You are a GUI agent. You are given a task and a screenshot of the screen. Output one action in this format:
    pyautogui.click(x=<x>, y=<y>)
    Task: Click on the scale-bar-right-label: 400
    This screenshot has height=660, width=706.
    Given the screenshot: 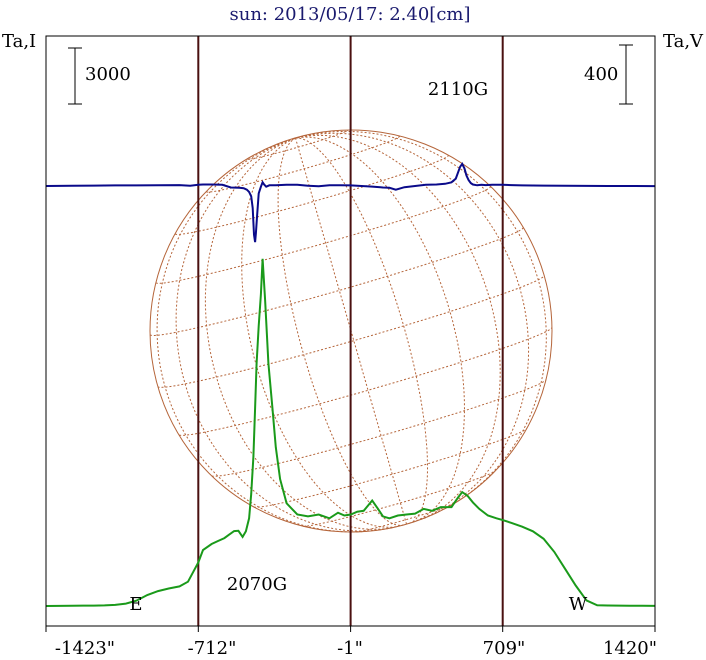 What is the action you would take?
    pyautogui.click(x=601, y=74)
    